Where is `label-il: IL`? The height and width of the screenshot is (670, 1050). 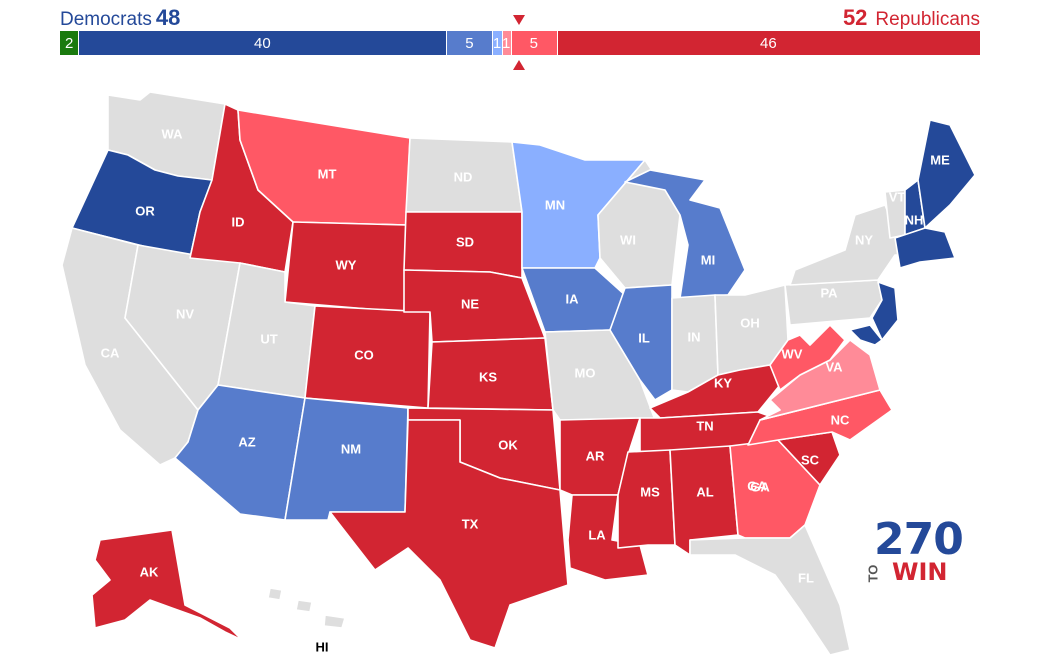 label-il: IL is located at coordinates (644, 337).